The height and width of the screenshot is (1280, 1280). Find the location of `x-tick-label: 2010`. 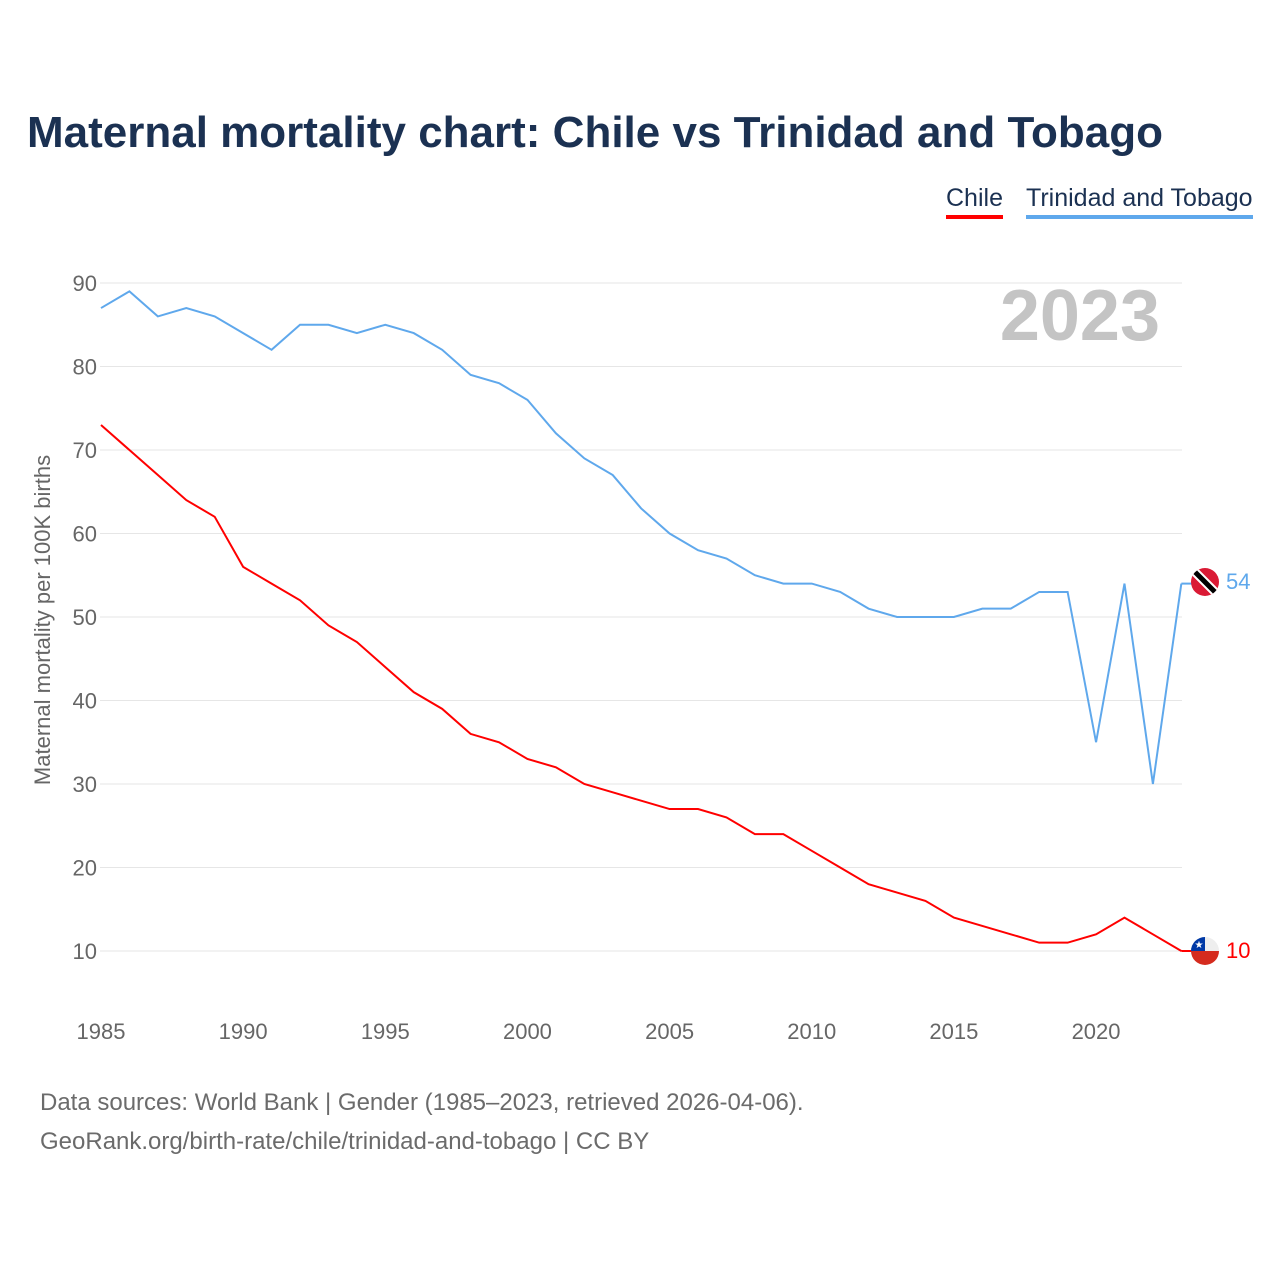

x-tick-label: 2010 is located at coordinates (811, 1031).